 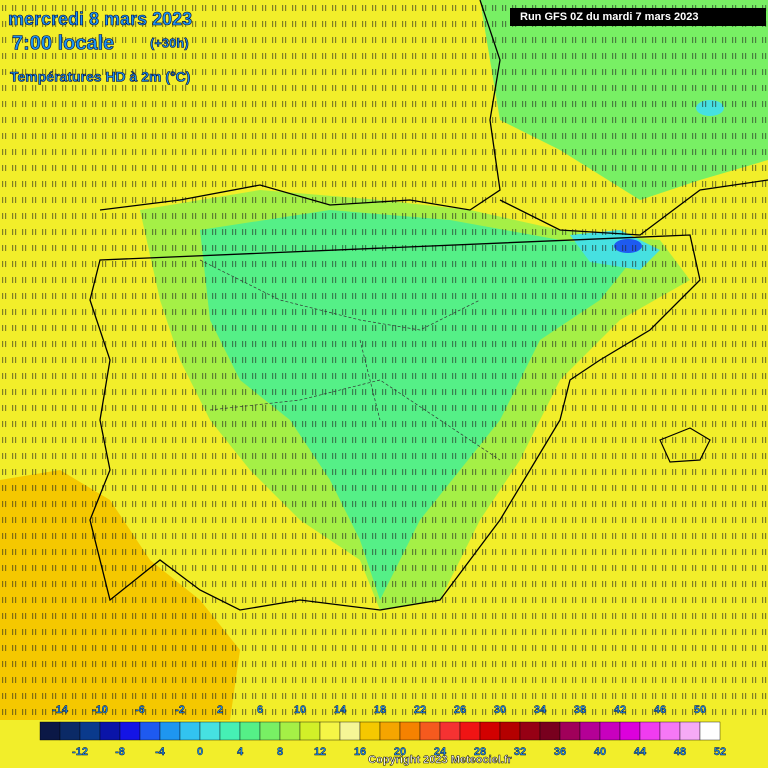 What do you see at coordinates (120, 752) in the screenshot?
I see `scale-label: -8` at bounding box center [120, 752].